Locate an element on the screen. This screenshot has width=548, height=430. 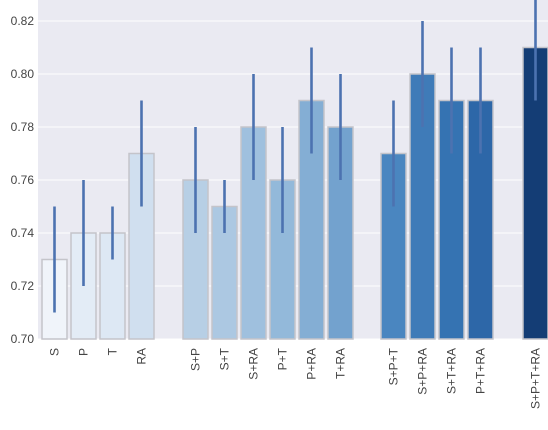
x-tick-label: S+P+T is located at coordinates (394, 366).